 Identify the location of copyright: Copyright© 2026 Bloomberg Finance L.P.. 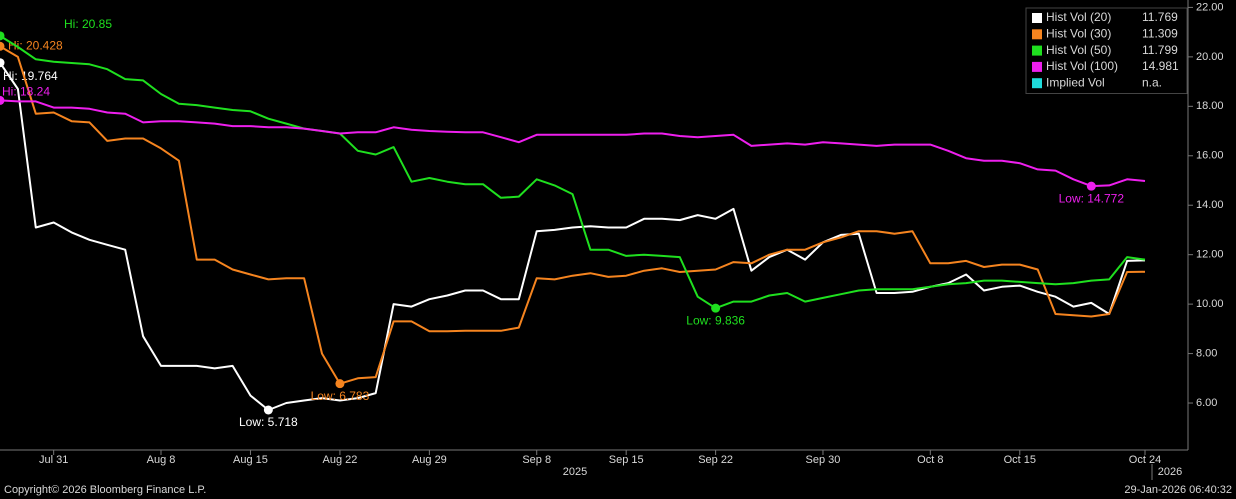
(105, 490).